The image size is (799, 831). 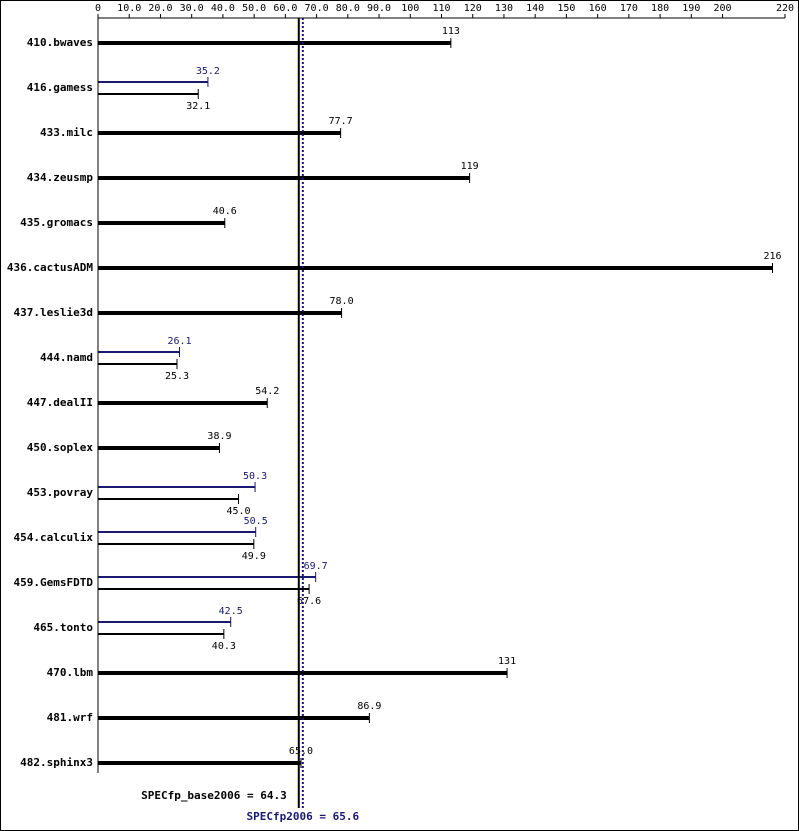 What do you see at coordinates (66, 357) in the screenshot?
I see `category-label: 444.namd` at bounding box center [66, 357].